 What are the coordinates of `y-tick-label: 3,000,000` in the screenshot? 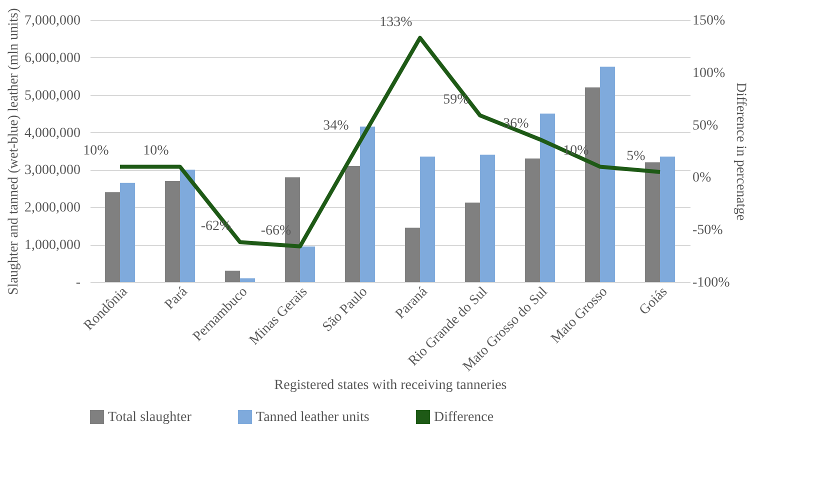 It's located at (52, 170).